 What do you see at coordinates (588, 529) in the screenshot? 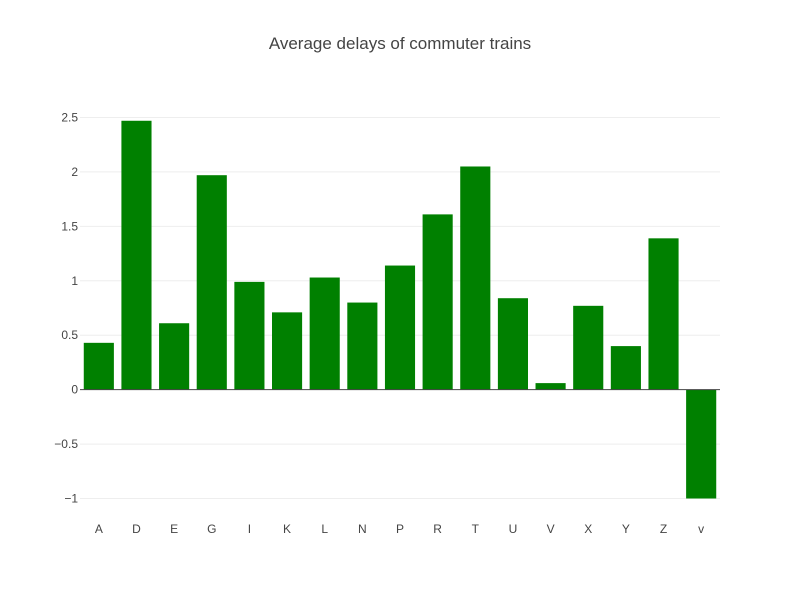
I see `x-tick-label: X` at bounding box center [588, 529].